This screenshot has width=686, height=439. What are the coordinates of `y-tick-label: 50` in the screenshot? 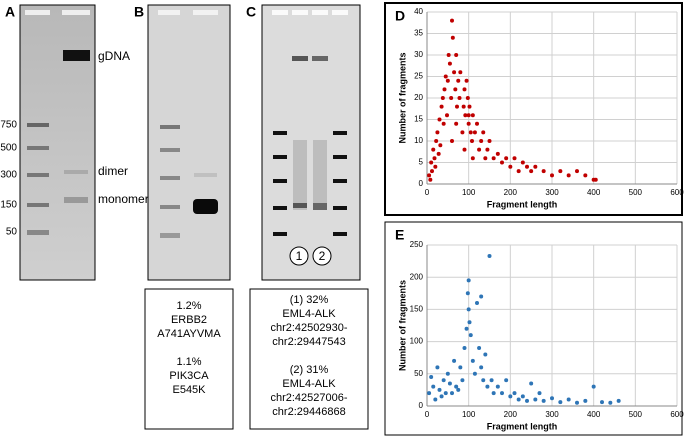 It's located at (418, 373).